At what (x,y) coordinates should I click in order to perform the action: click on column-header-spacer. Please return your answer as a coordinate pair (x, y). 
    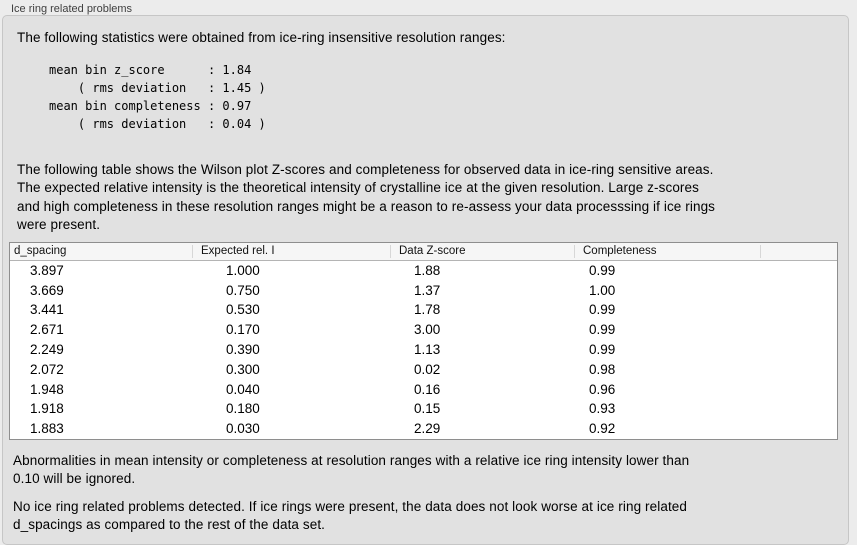
    Looking at the image, I should click on (798, 251).